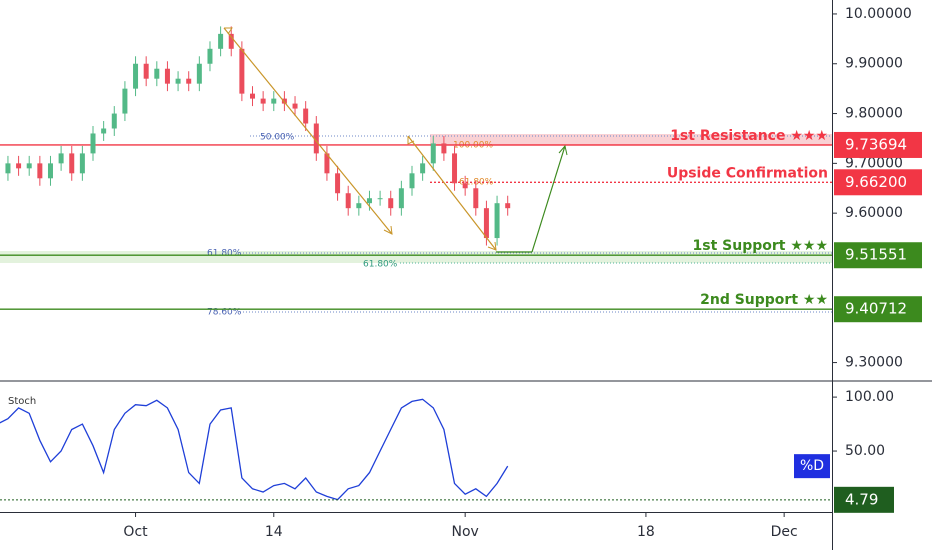 The width and height of the screenshot is (932, 554). What do you see at coordinates (878, 14) in the screenshot?
I see `y-tick-label: 10.00000` at bounding box center [878, 14].